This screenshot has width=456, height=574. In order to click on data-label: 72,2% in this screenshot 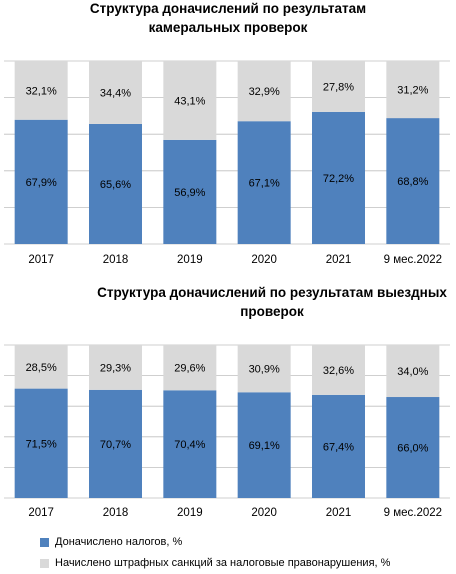, I will do `click(338, 179)`.